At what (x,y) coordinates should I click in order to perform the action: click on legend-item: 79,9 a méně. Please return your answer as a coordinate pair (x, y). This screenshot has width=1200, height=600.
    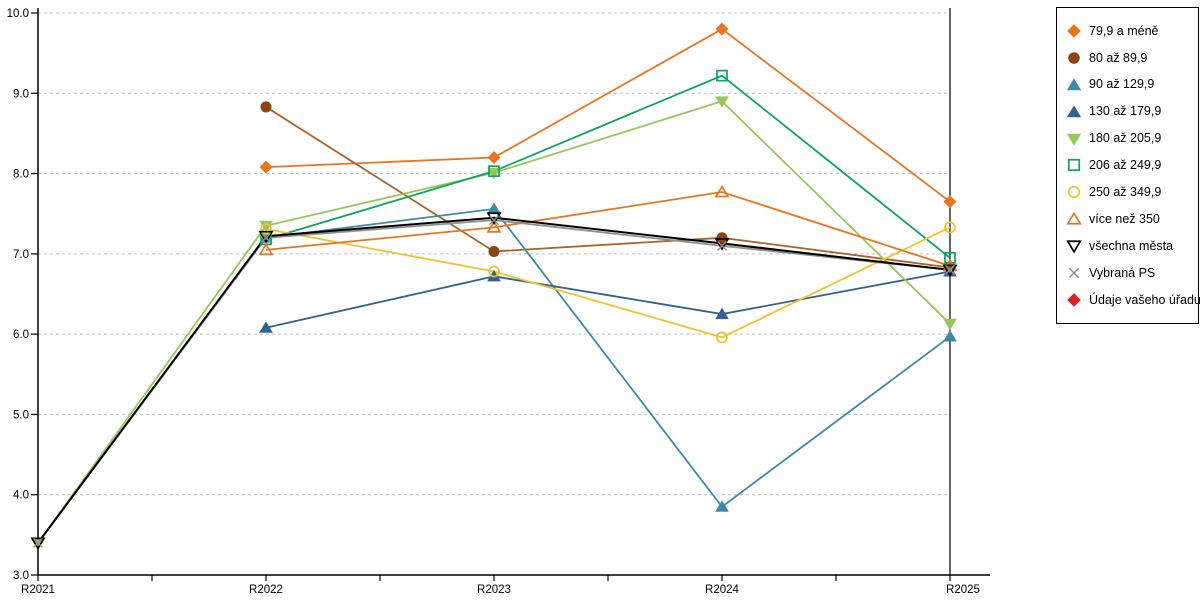
    Looking at the image, I should click on (1132, 31).